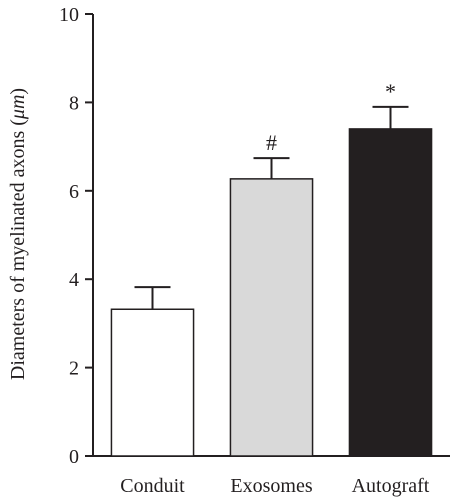 The height and width of the screenshot is (500, 459). What do you see at coordinates (390, 91) in the screenshot?
I see `significance-marker: *` at bounding box center [390, 91].